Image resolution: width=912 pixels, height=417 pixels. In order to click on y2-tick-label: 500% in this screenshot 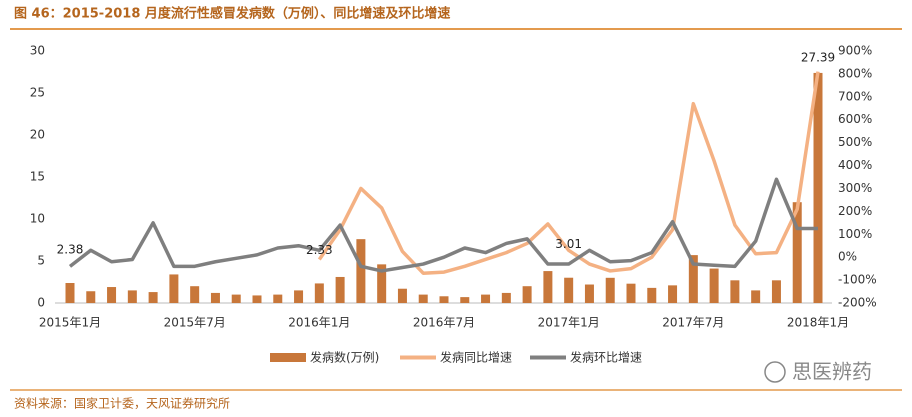, I will do `click(855, 142)`.